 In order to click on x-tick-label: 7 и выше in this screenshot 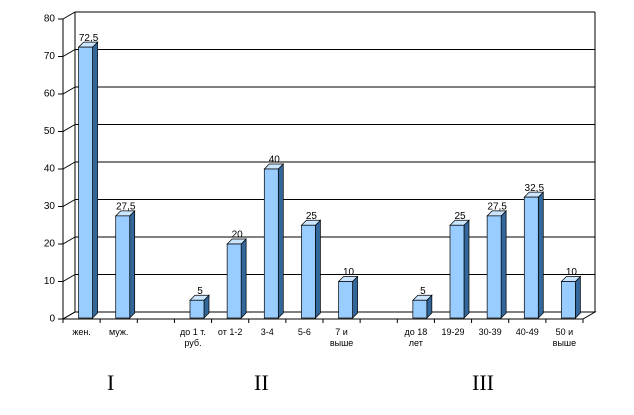, I will do `click(341, 337)`.